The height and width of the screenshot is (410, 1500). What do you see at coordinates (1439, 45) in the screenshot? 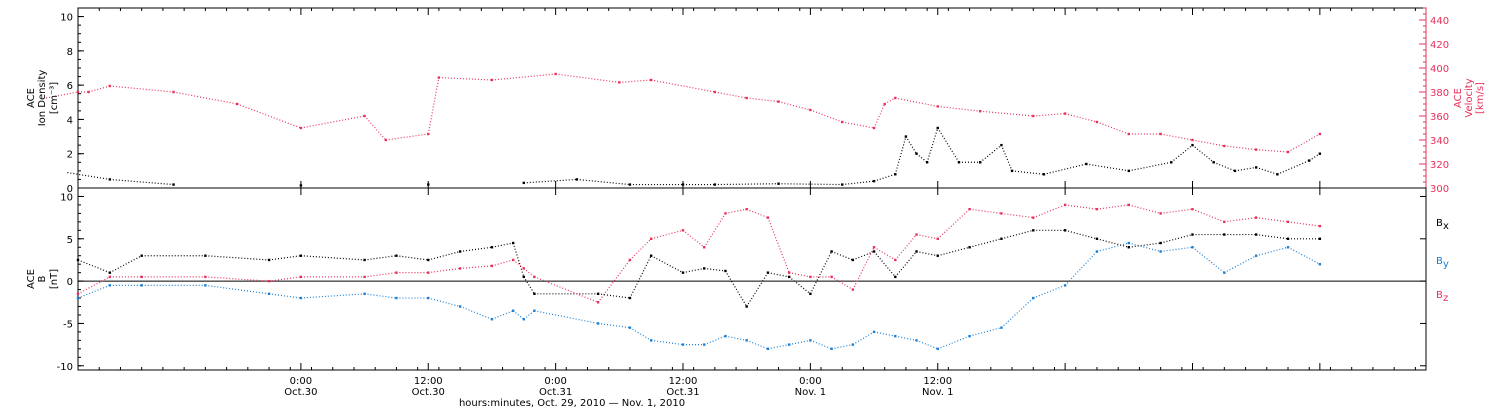
I see `velocity-tick-label: 420` at bounding box center [1439, 45].